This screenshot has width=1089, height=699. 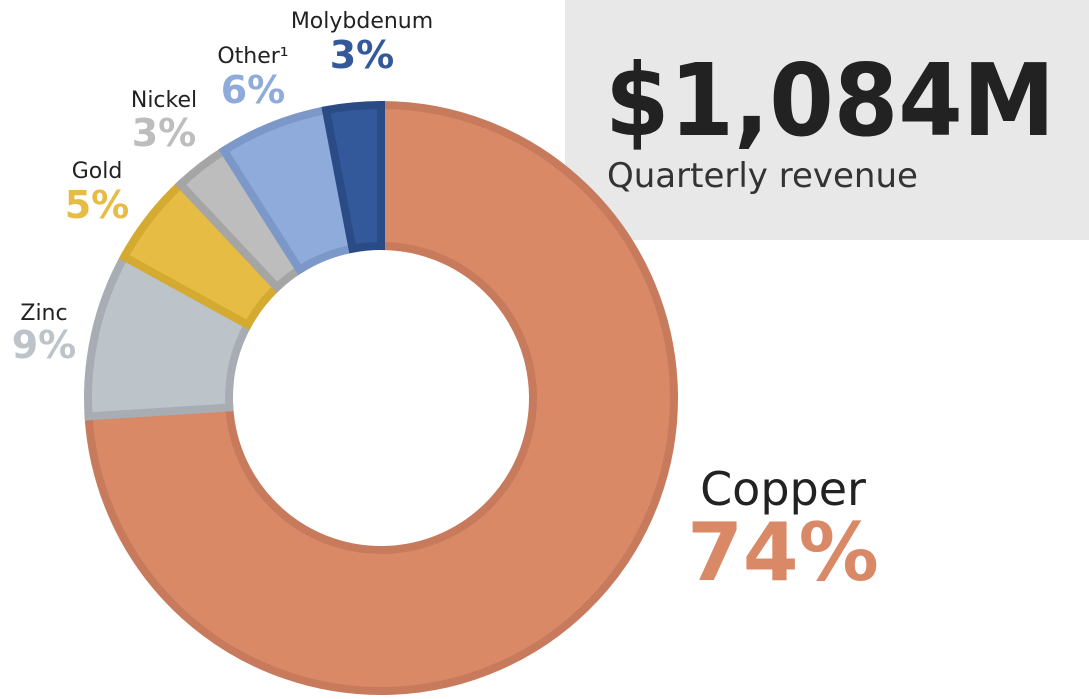 What do you see at coordinates (353, 177) in the screenshot?
I see `donut-segment` at bounding box center [353, 177].